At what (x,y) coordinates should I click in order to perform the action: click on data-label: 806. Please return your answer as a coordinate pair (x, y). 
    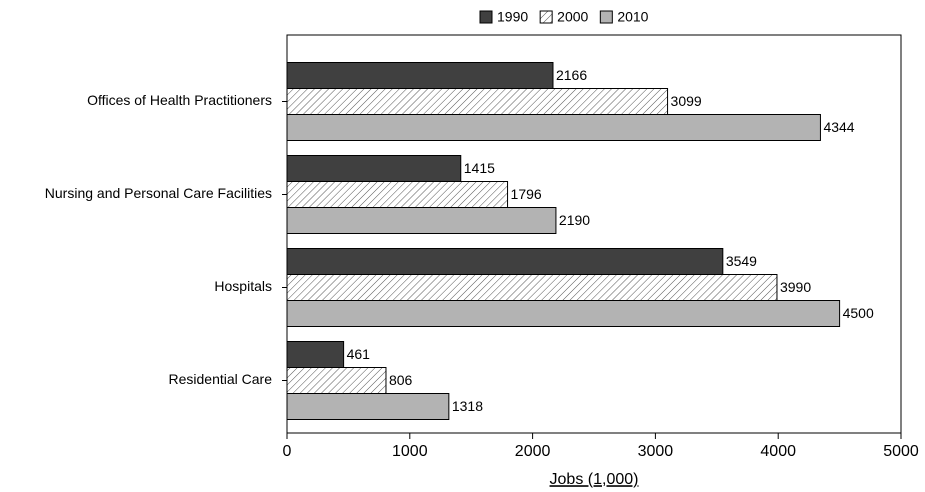
    Looking at the image, I should click on (401, 380).